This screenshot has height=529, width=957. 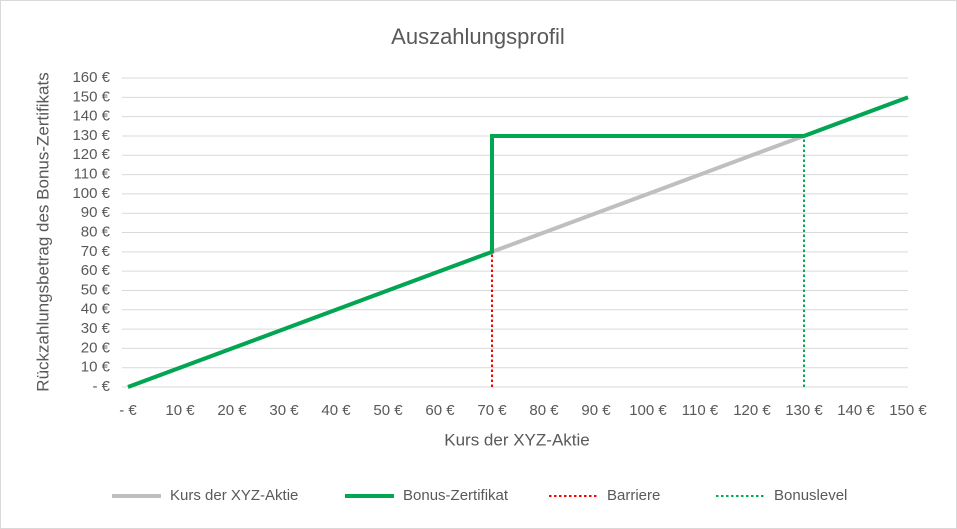 I want to click on y-tick-label: 40 €, so click(x=96, y=309).